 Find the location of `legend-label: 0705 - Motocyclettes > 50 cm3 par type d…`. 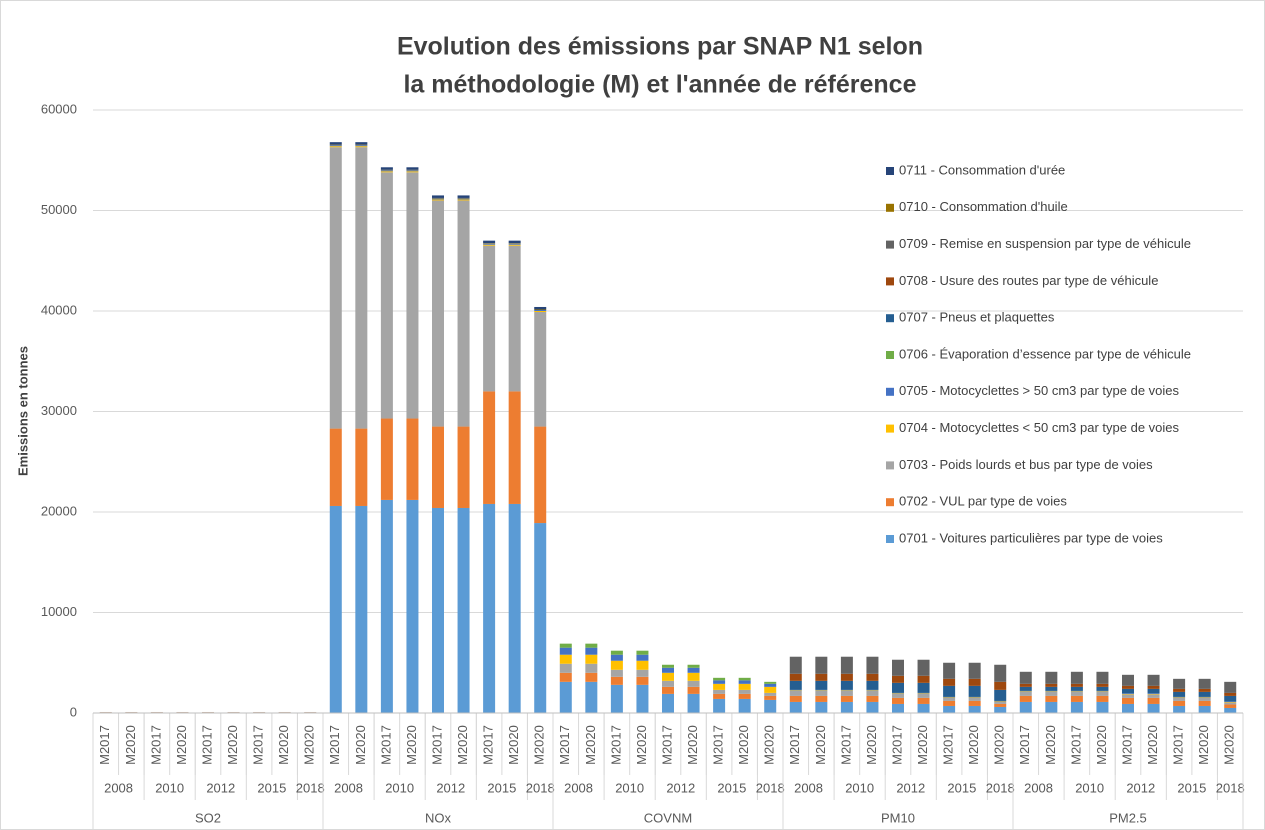

legend-label: 0705 - Motocyclettes > 50 cm3 par type d… is located at coordinates (1039, 390).